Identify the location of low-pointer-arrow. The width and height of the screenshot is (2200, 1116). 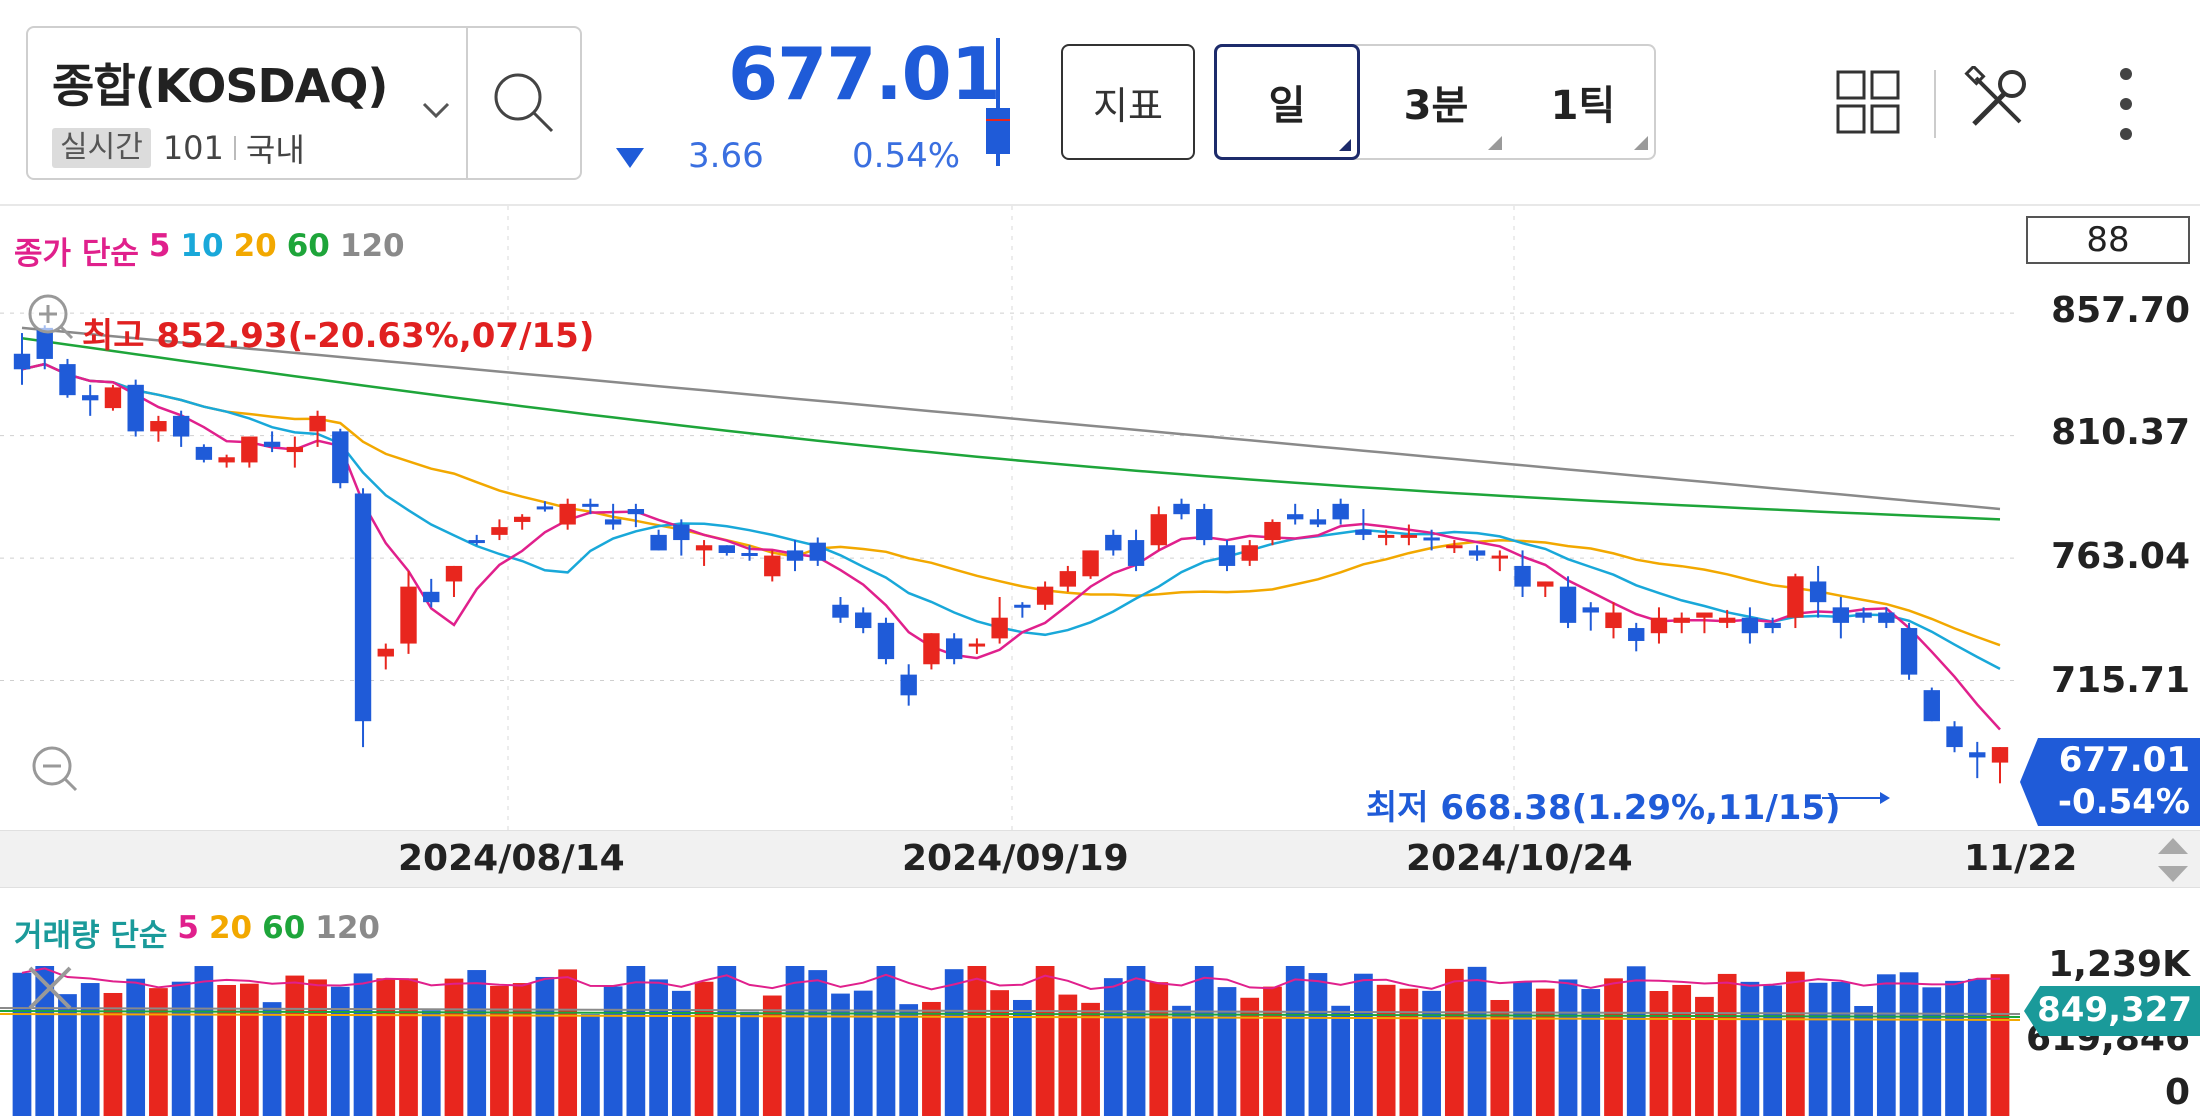
(1885, 798).